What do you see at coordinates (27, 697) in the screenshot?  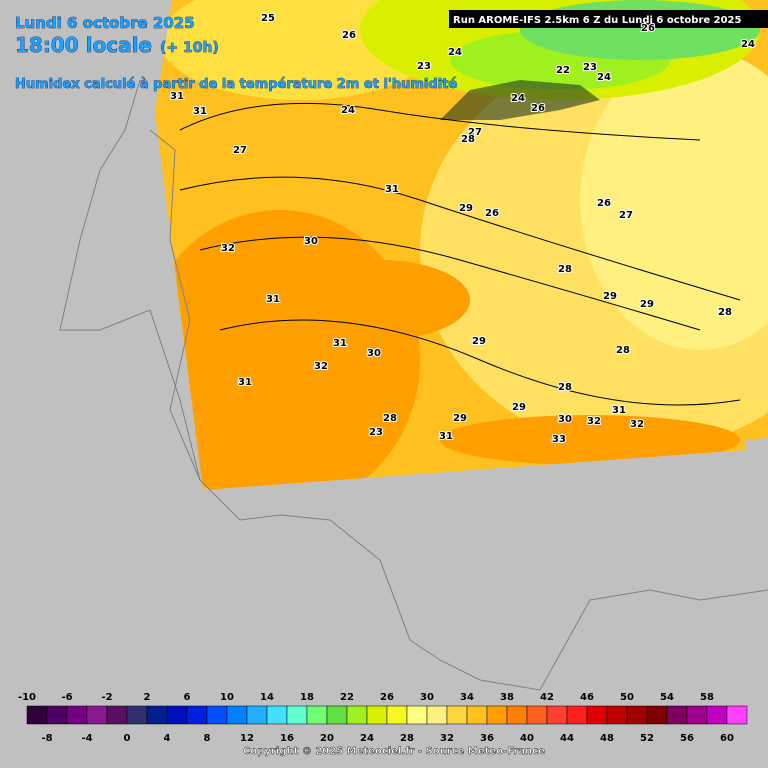 I see `legend-label: -10` at bounding box center [27, 697].